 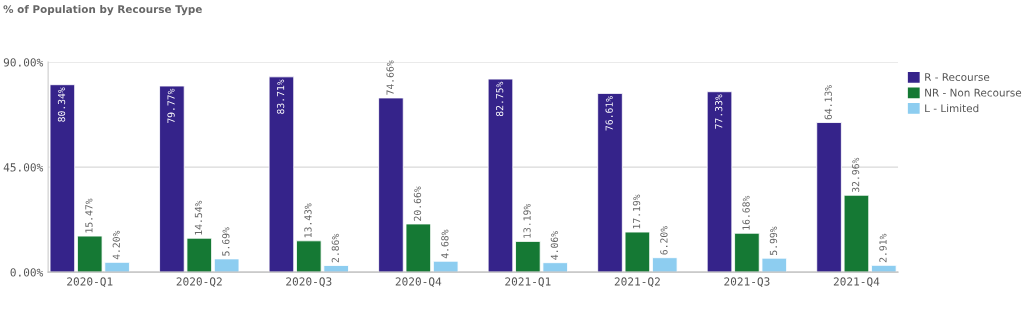 I want to click on data-label: 4.68%, so click(x=445, y=244).